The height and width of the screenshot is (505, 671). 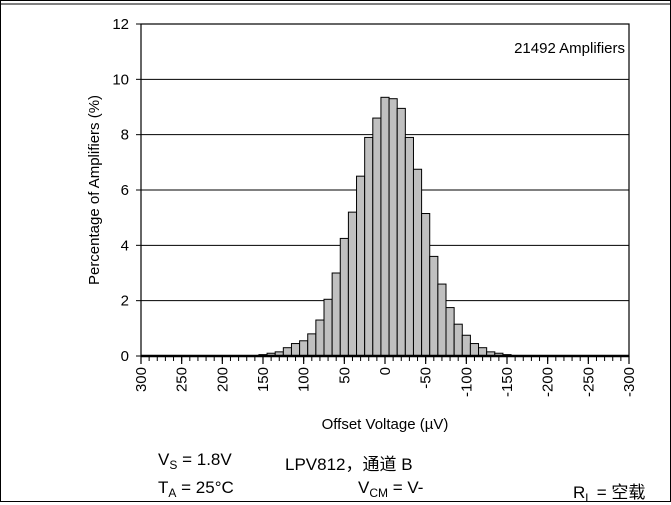 What do you see at coordinates (391, 489) in the screenshot?
I see `common-mode-voltage-condition: VCM = V-` at bounding box center [391, 489].